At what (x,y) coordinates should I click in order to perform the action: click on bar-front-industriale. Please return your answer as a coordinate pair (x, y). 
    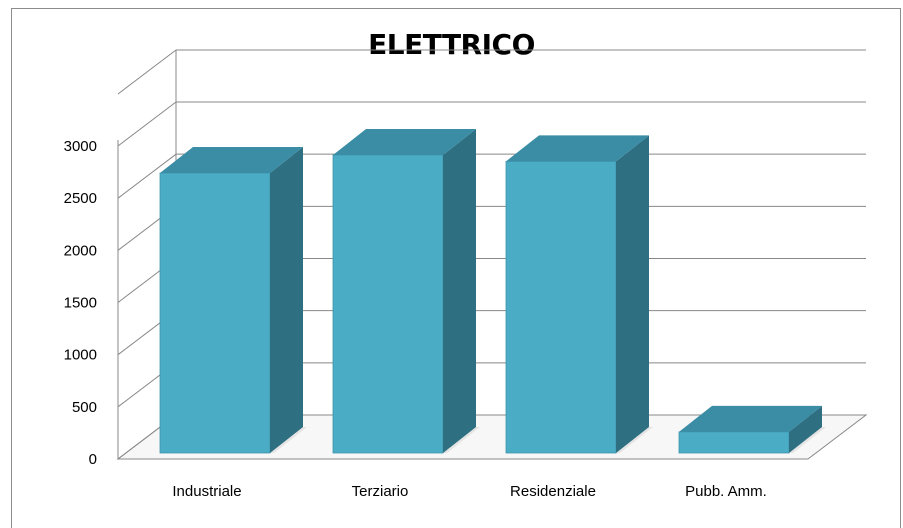
    Looking at the image, I should click on (215, 313).